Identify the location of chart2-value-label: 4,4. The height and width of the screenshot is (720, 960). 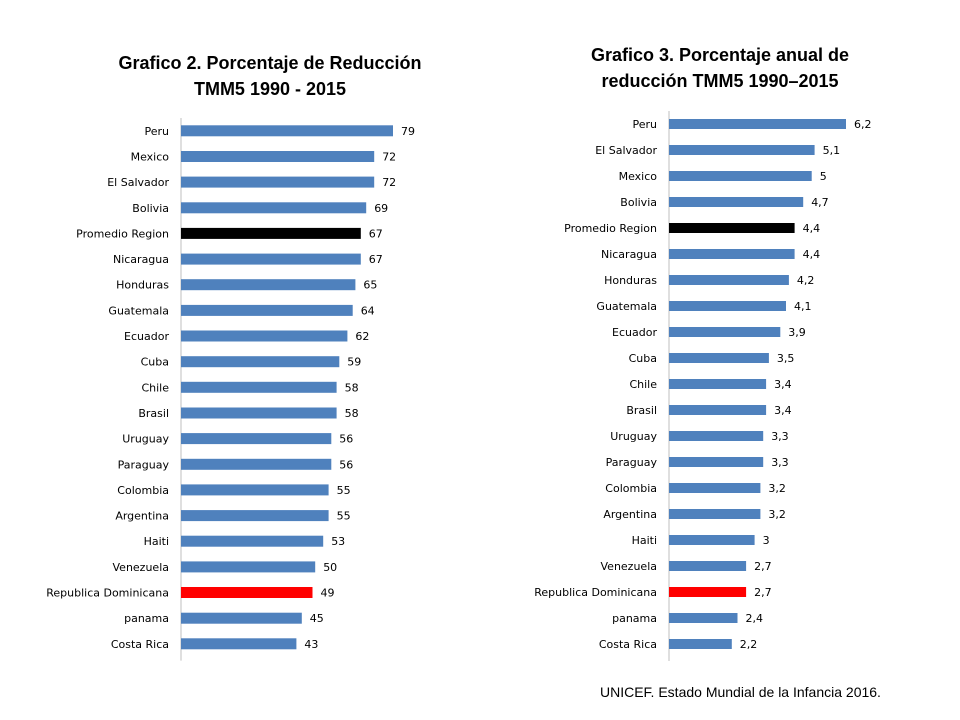
(812, 254).